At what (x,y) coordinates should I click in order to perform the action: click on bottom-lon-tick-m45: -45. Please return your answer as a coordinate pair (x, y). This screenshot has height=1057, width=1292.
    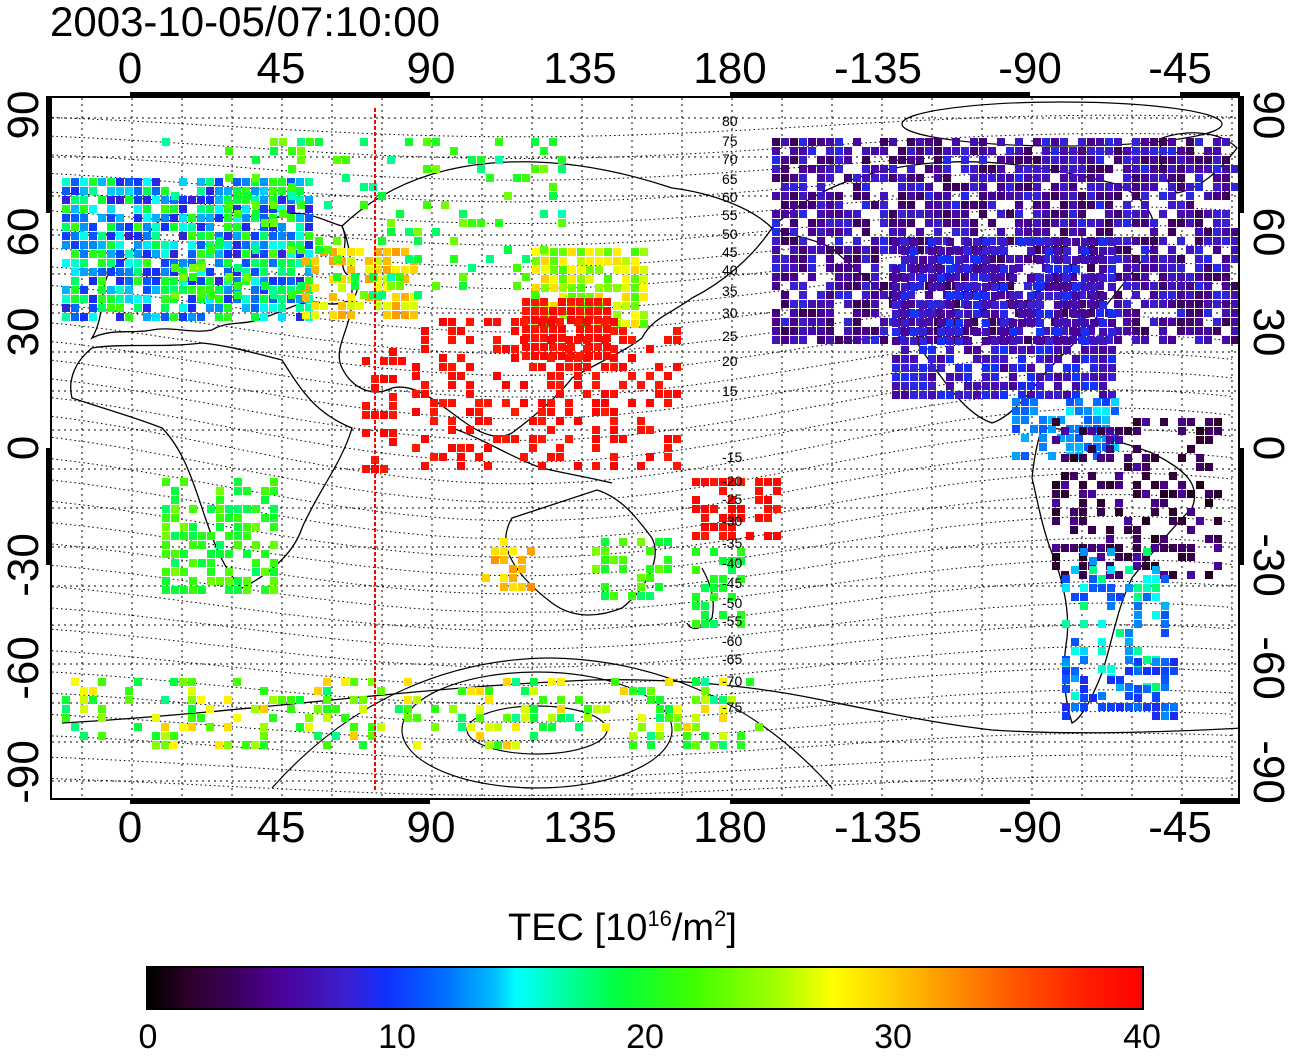
    Looking at the image, I should click on (1180, 827).